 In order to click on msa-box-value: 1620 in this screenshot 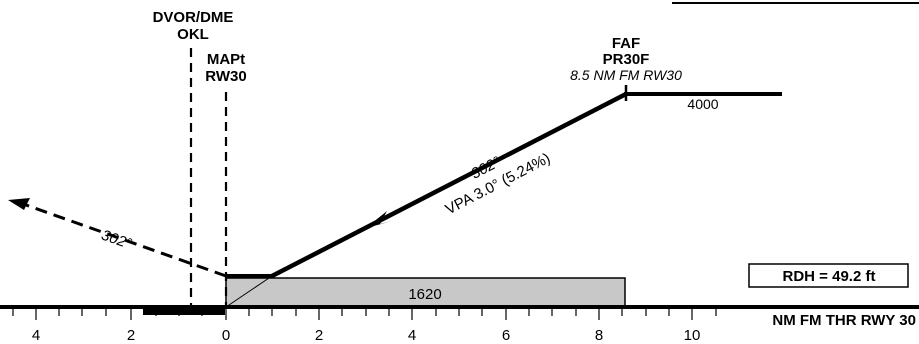, I will do `click(424, 294)`.